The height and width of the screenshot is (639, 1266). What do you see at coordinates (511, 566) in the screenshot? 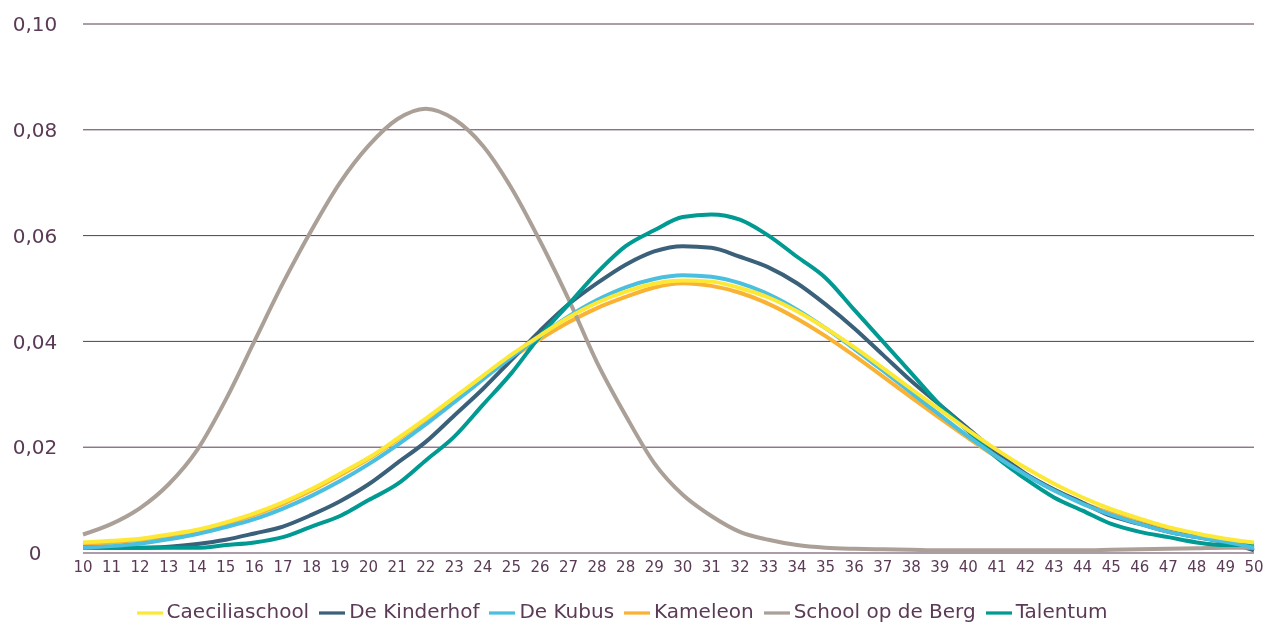
I see `x-tick-label: 25` at bounding box center [511, 566].